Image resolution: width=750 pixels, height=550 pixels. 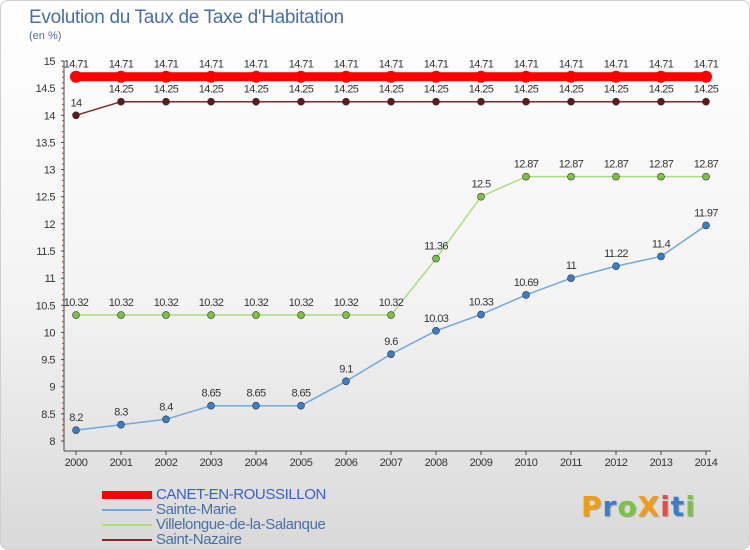 What do you see at coordinates (616, 463) in the screenshot?
I see `x-tick-label: 2012` at bounding box center [616, 463].